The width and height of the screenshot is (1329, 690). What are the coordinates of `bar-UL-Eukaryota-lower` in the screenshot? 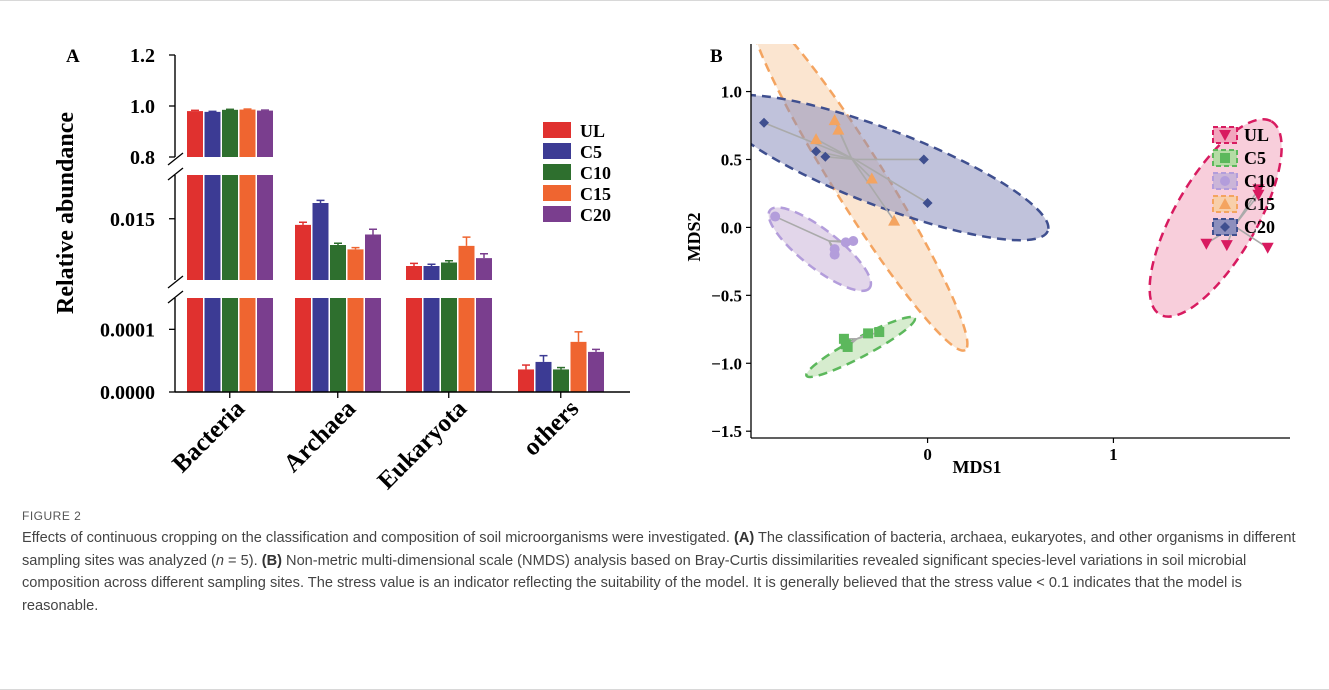 It's located at (414, 345).